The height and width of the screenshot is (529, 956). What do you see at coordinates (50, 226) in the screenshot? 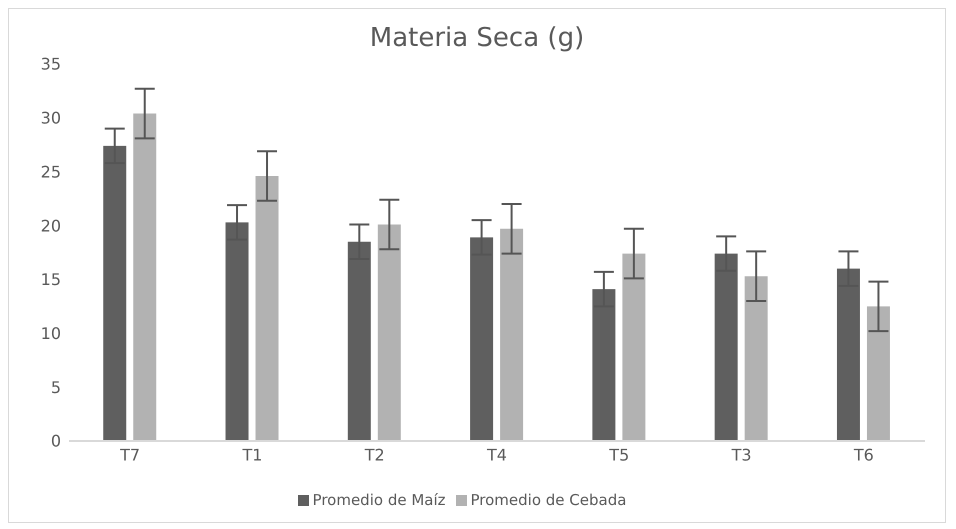
I see `y-tick-label: 20` at bounding box center [50, 226].